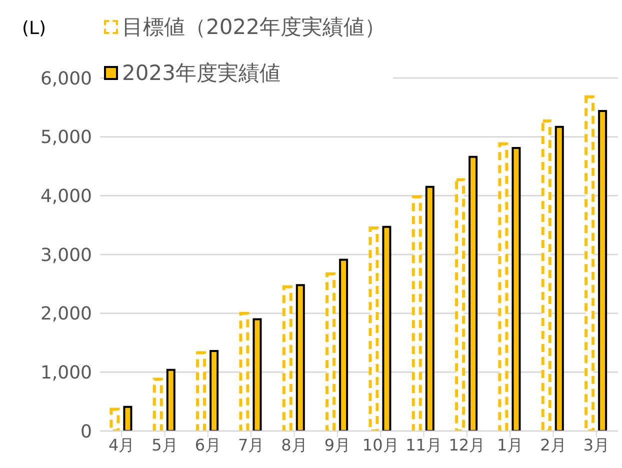 Image resolution: width=622 pixels, height=468 pixels. Describe the element at coordinates (294, 444) in the screenshot. I see `x-tick-label: 8月` at that location.